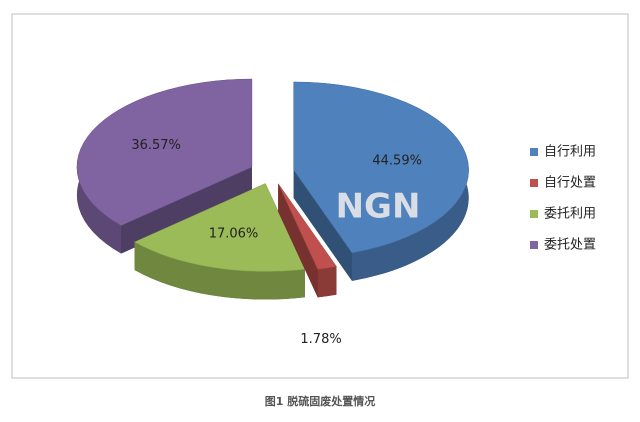 The height and width of the screenshot is (422, 640). I want to click on data-label: 1.78%, so click(320, 339).